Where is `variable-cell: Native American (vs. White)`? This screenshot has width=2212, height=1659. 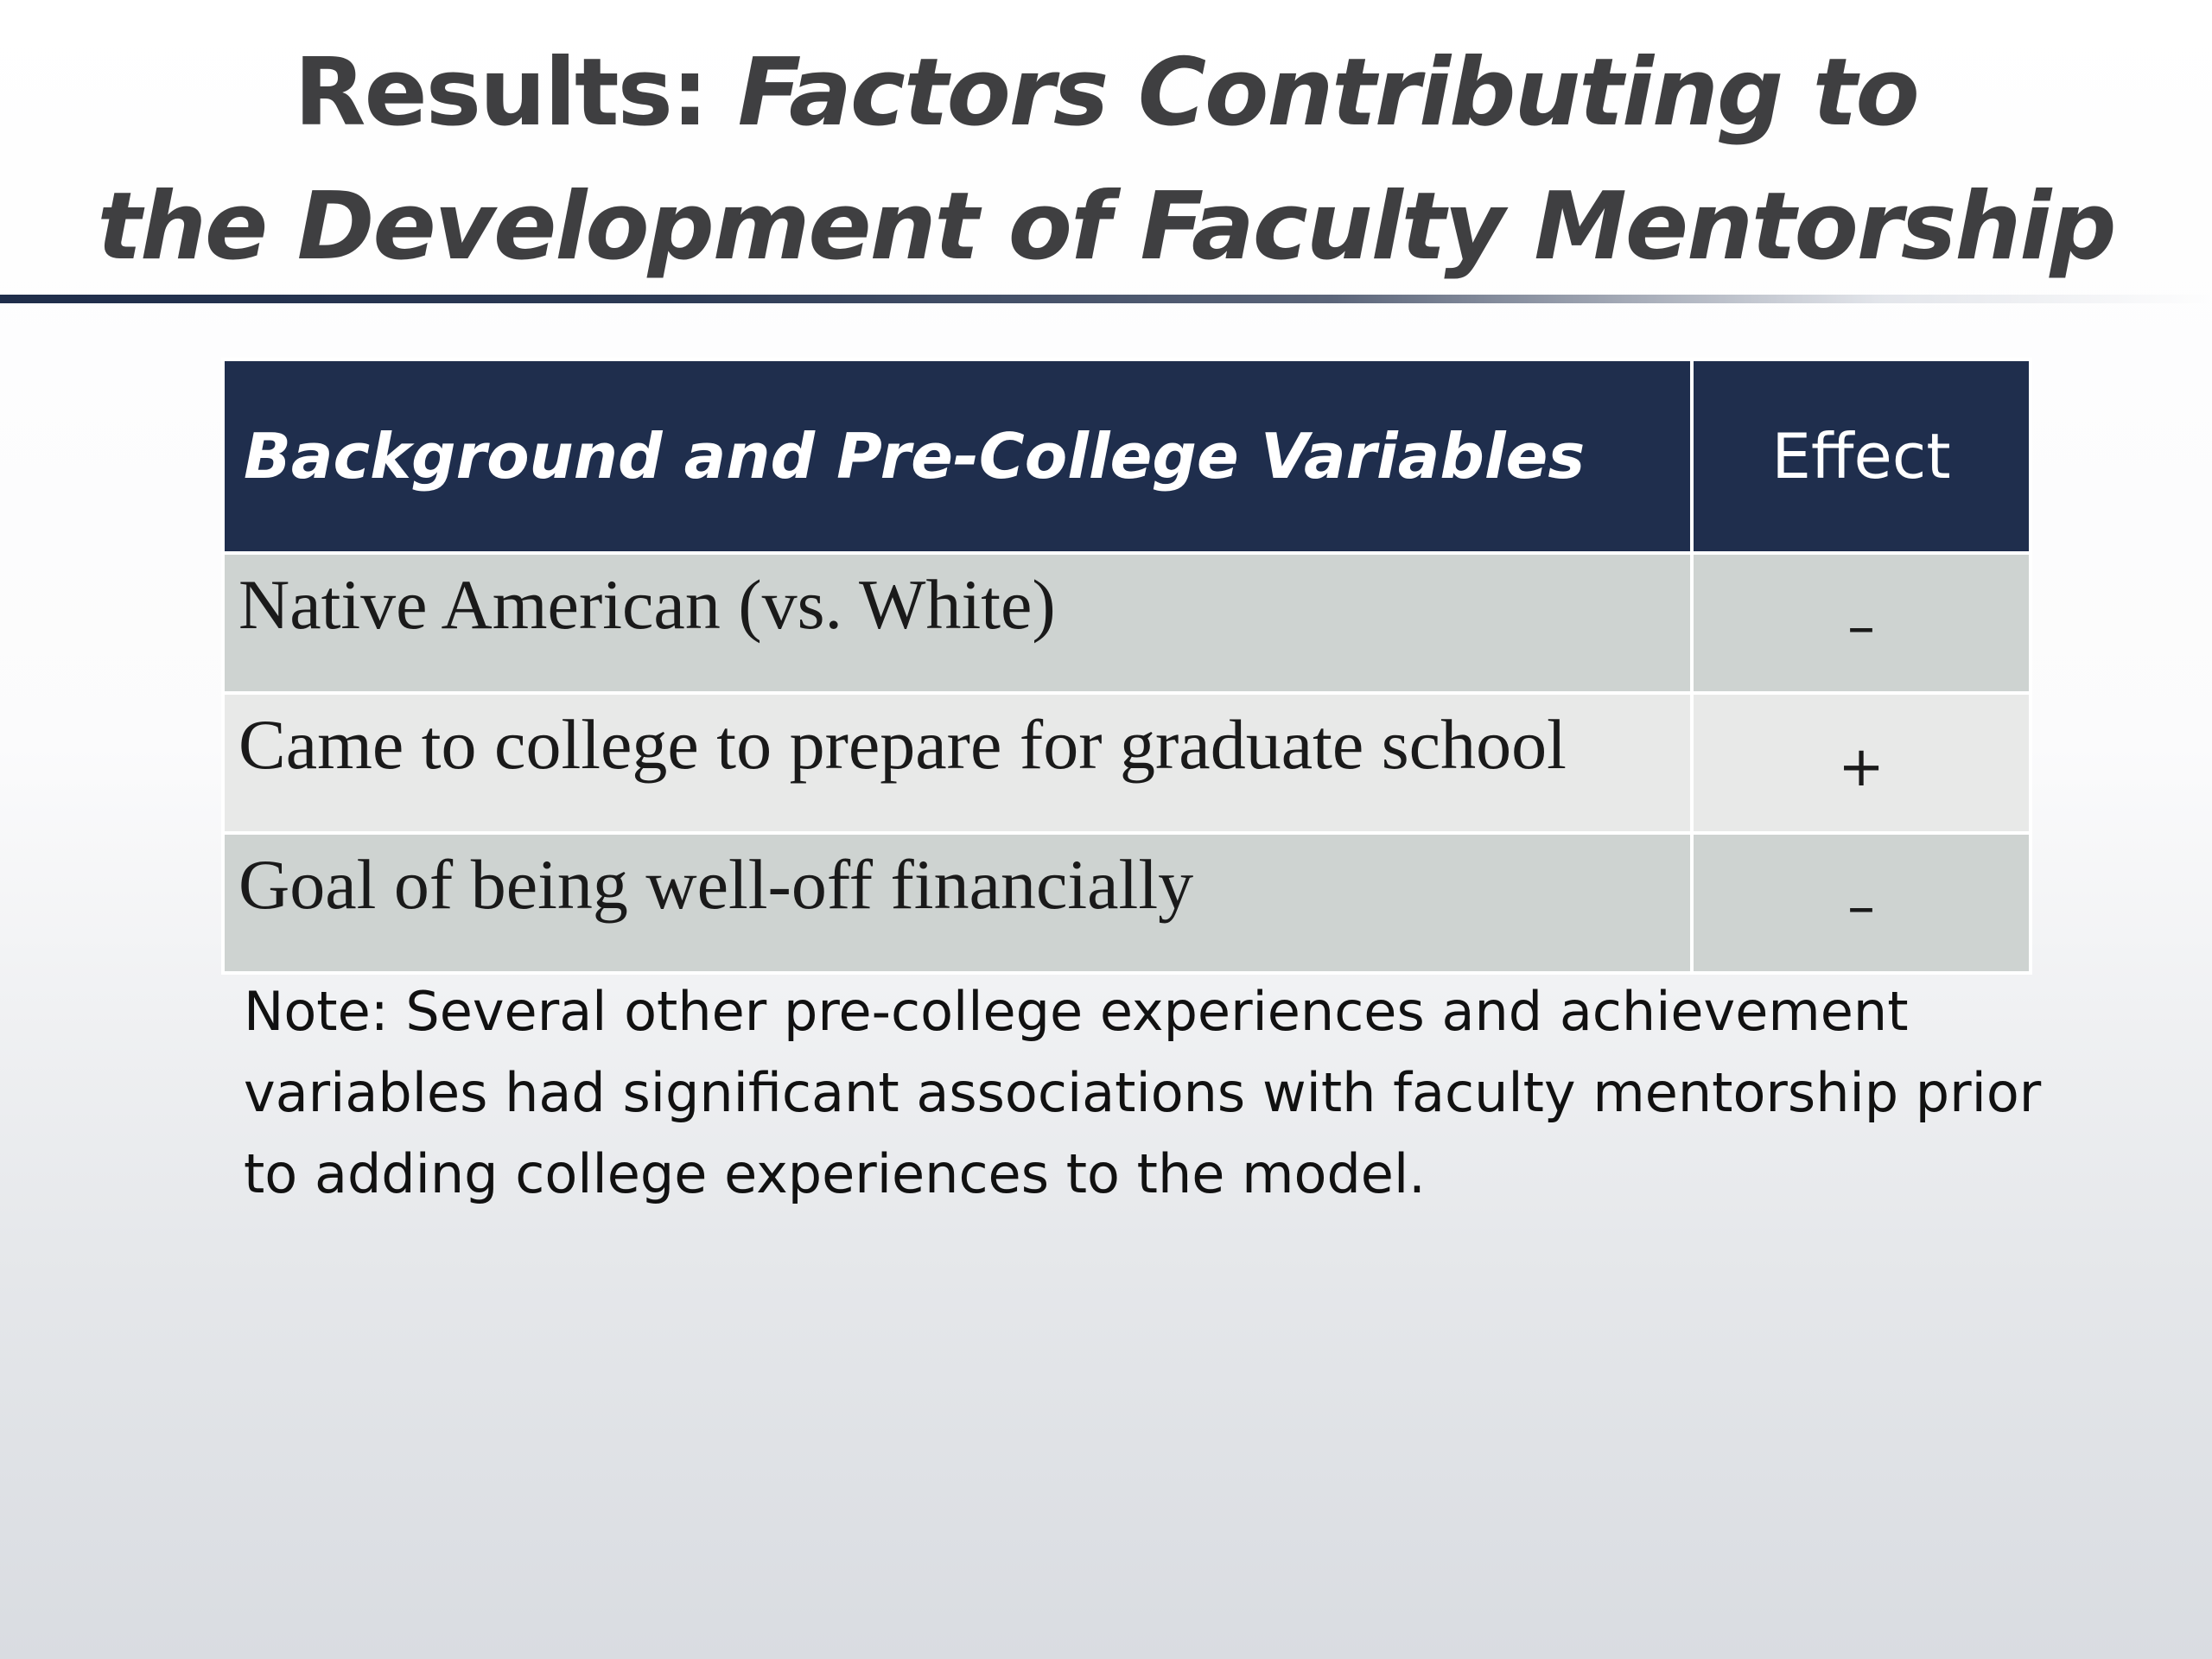
variable-cell: Native American (vs. White) is located at coordinates (957, 623).